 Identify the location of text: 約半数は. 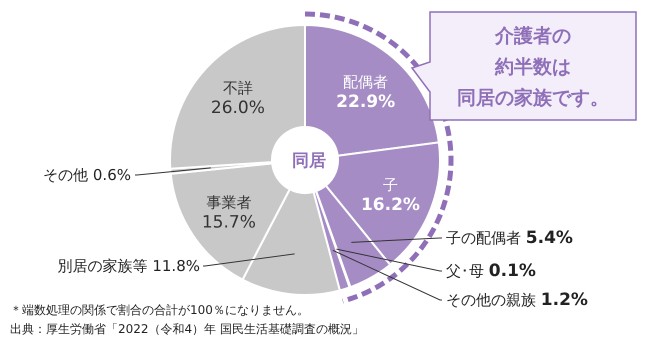
(532, 67).